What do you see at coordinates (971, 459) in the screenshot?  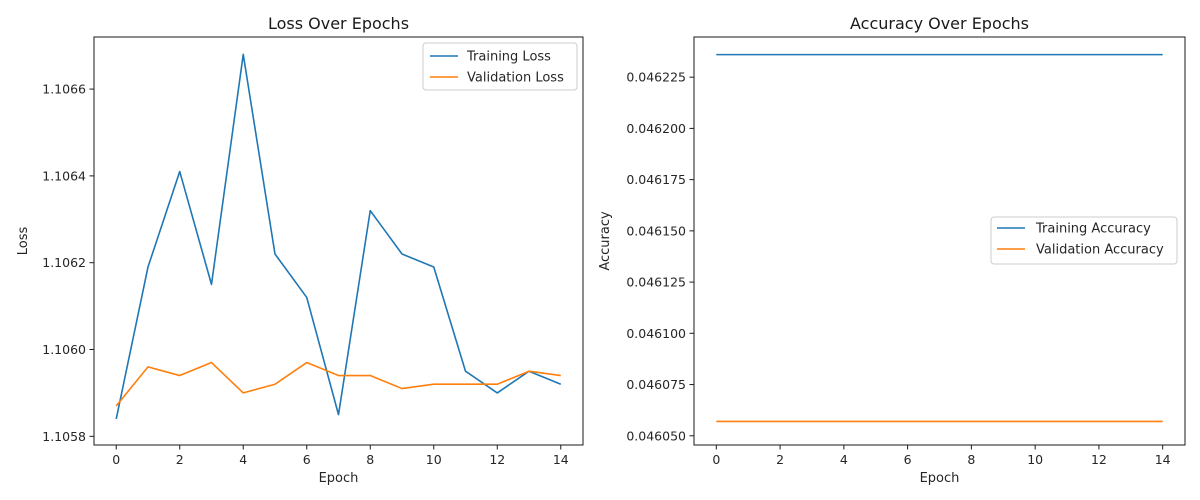 I see `accuracy-x-tick-label: 8` at bounding box center [971, 459].